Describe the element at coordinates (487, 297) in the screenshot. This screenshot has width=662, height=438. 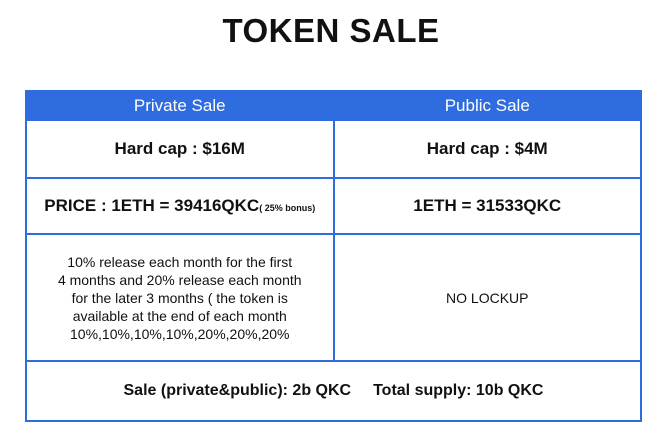
I see `public-lockup: NO LOCKUP` at that location.